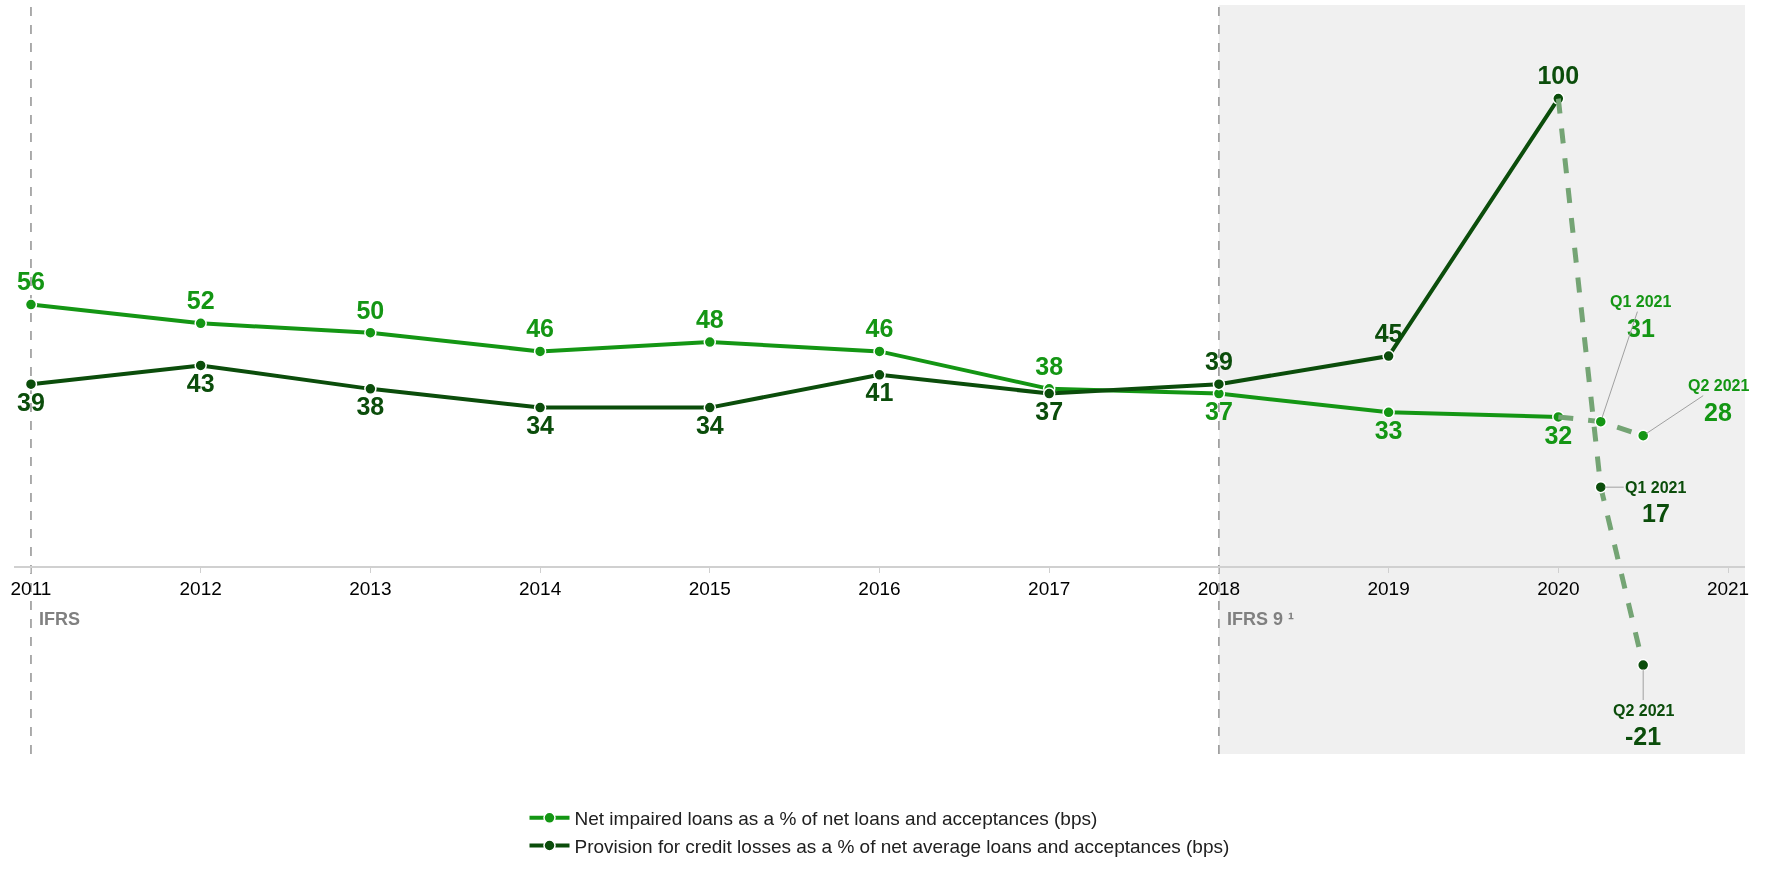 This screenshot has width=1765, height=883. What do you see at coordinates (60, 619) in the screenshot?
I see `ref-line-label: IFRS` at bounding box center [60, 619].